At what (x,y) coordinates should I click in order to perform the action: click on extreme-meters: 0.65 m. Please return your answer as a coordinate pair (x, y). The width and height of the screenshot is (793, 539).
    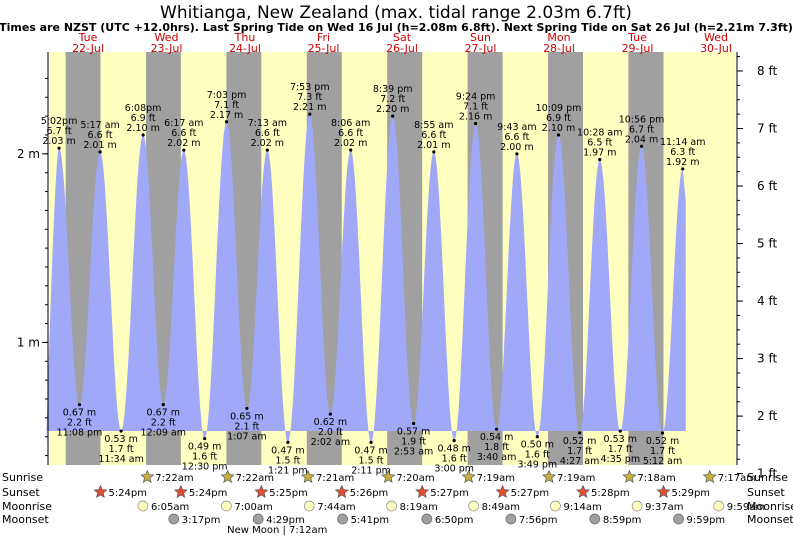
    Looking at the image, I should click on (246, 416).